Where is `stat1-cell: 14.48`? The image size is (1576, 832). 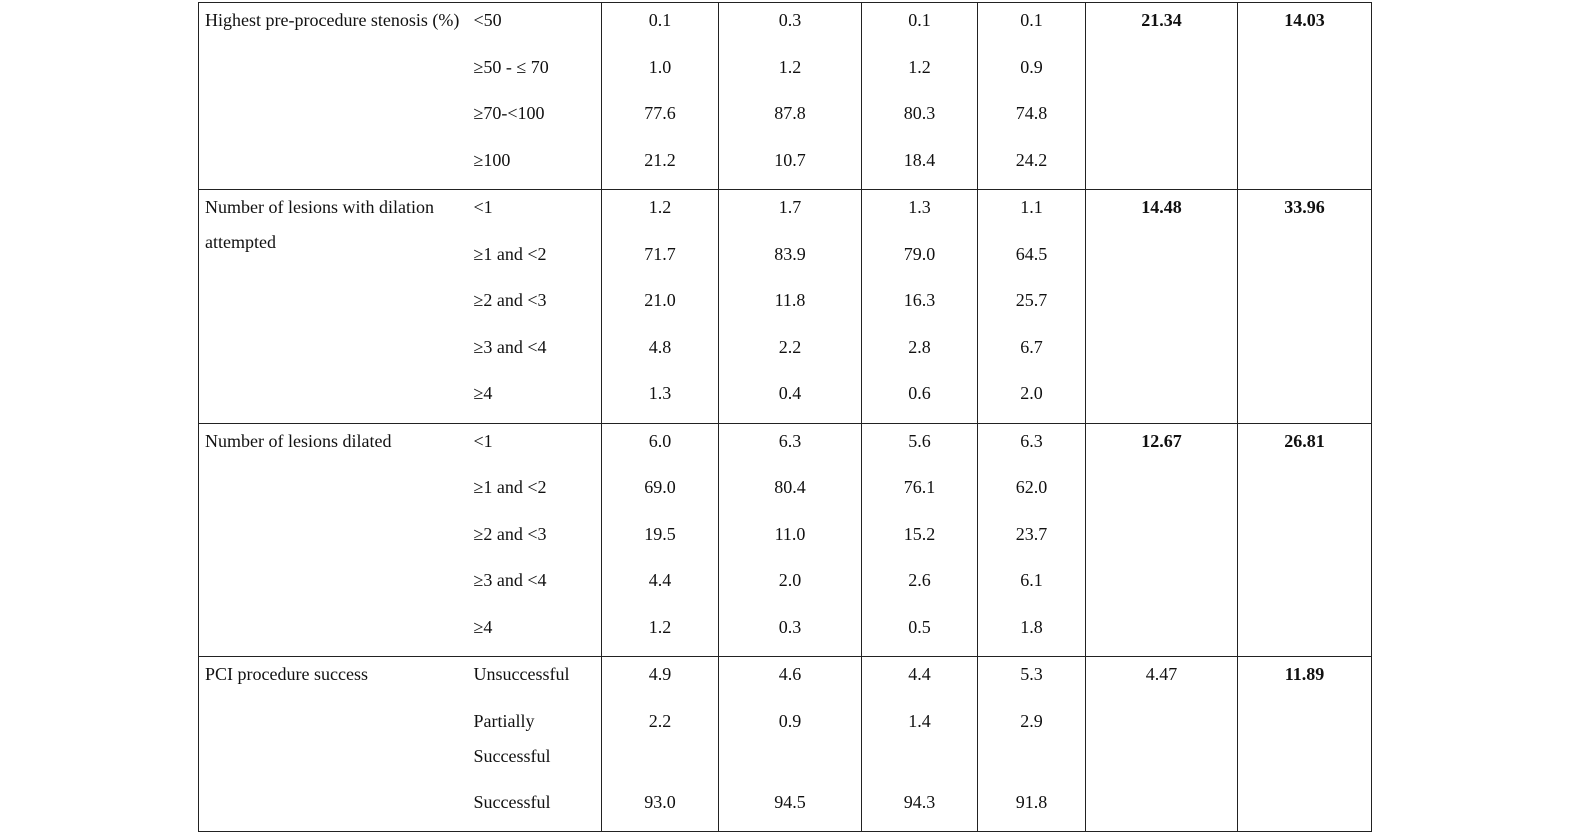 stat1-cell: 14.48 is located at coordinates (1161, 306).